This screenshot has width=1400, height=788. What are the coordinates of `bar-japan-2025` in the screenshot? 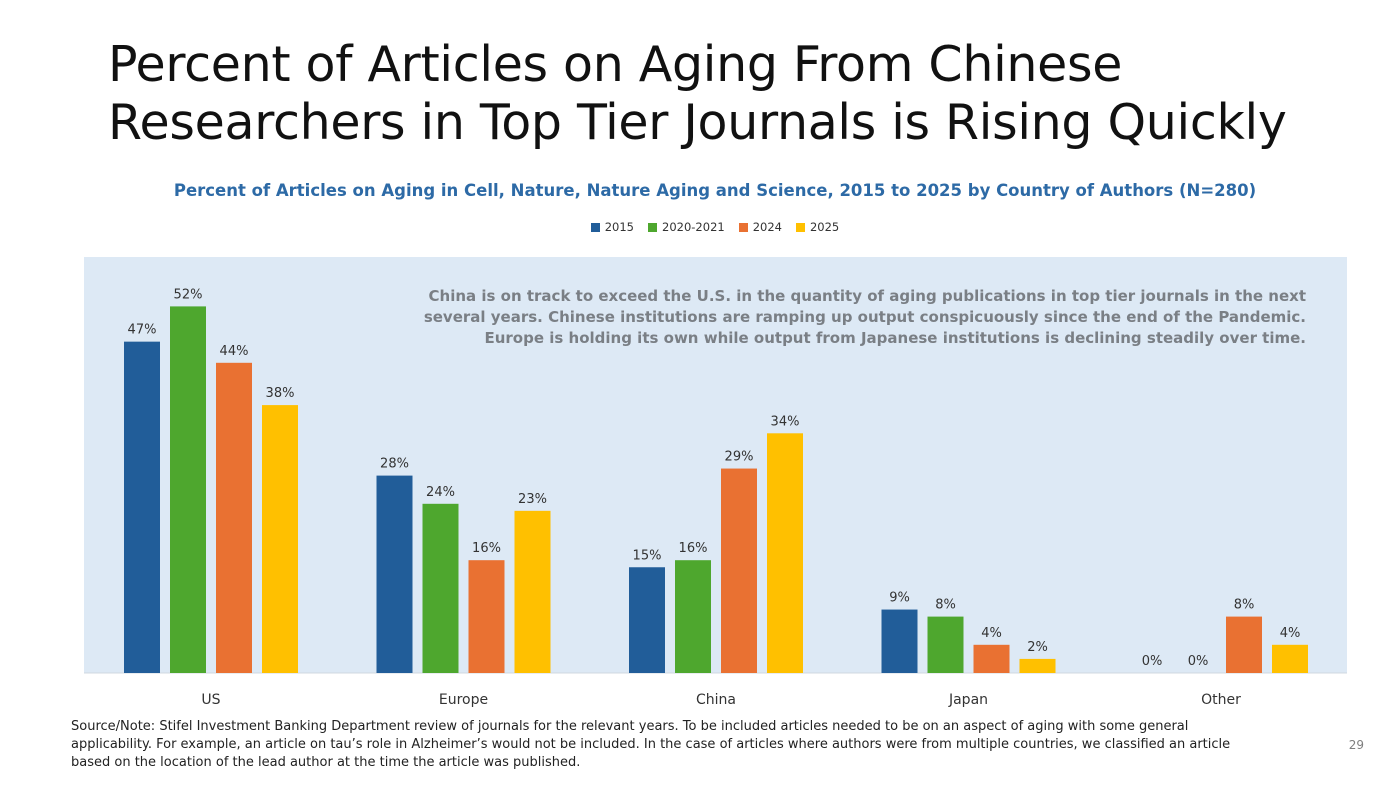 It's located at (1037, 665).